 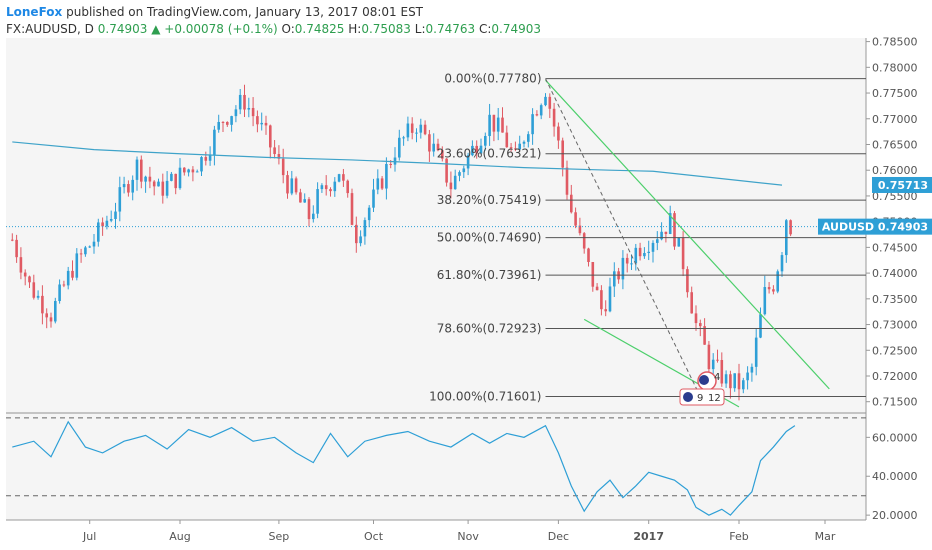 I want to click on symbol-label: FX:AUDUSD, D, so click(x=50, y=29).